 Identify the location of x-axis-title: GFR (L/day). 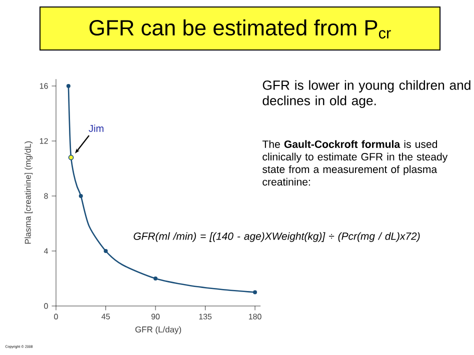
(158, 330).